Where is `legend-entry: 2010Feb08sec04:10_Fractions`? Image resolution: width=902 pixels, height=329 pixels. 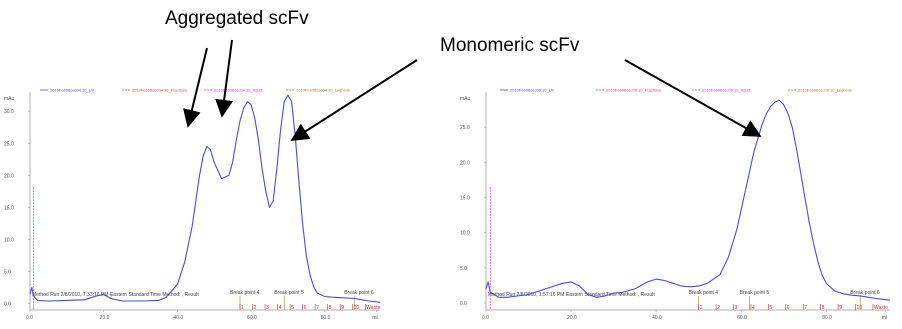
legend-entry: 2010Feb08sec04:10_Fractions is located at coordinates (159, 90).